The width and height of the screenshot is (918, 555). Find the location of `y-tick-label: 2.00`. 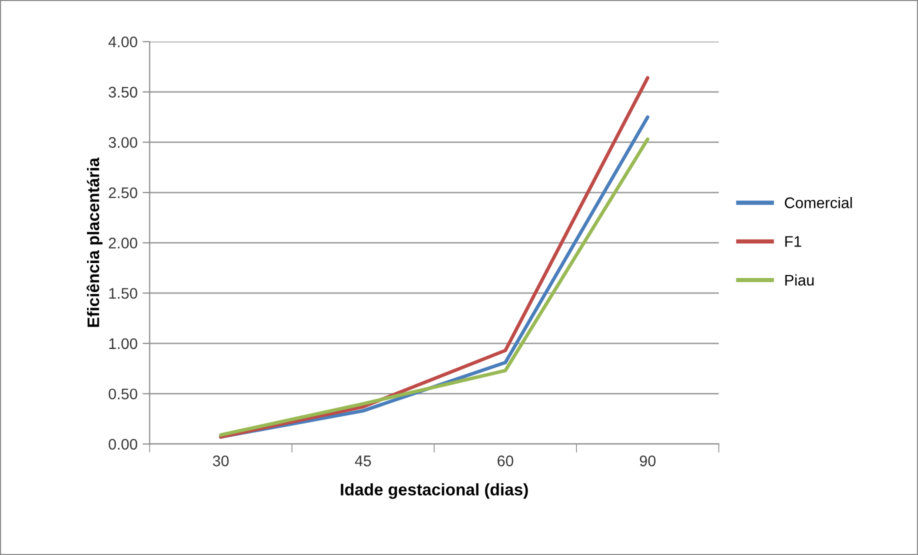

y-tick-label: 2.00 is located at coordinates (123, 243).